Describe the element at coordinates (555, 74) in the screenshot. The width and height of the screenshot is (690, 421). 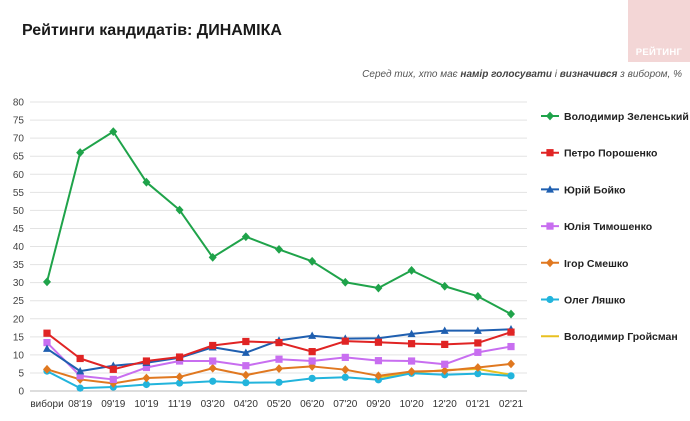
I see `subtitle-part-2: і` at that location.